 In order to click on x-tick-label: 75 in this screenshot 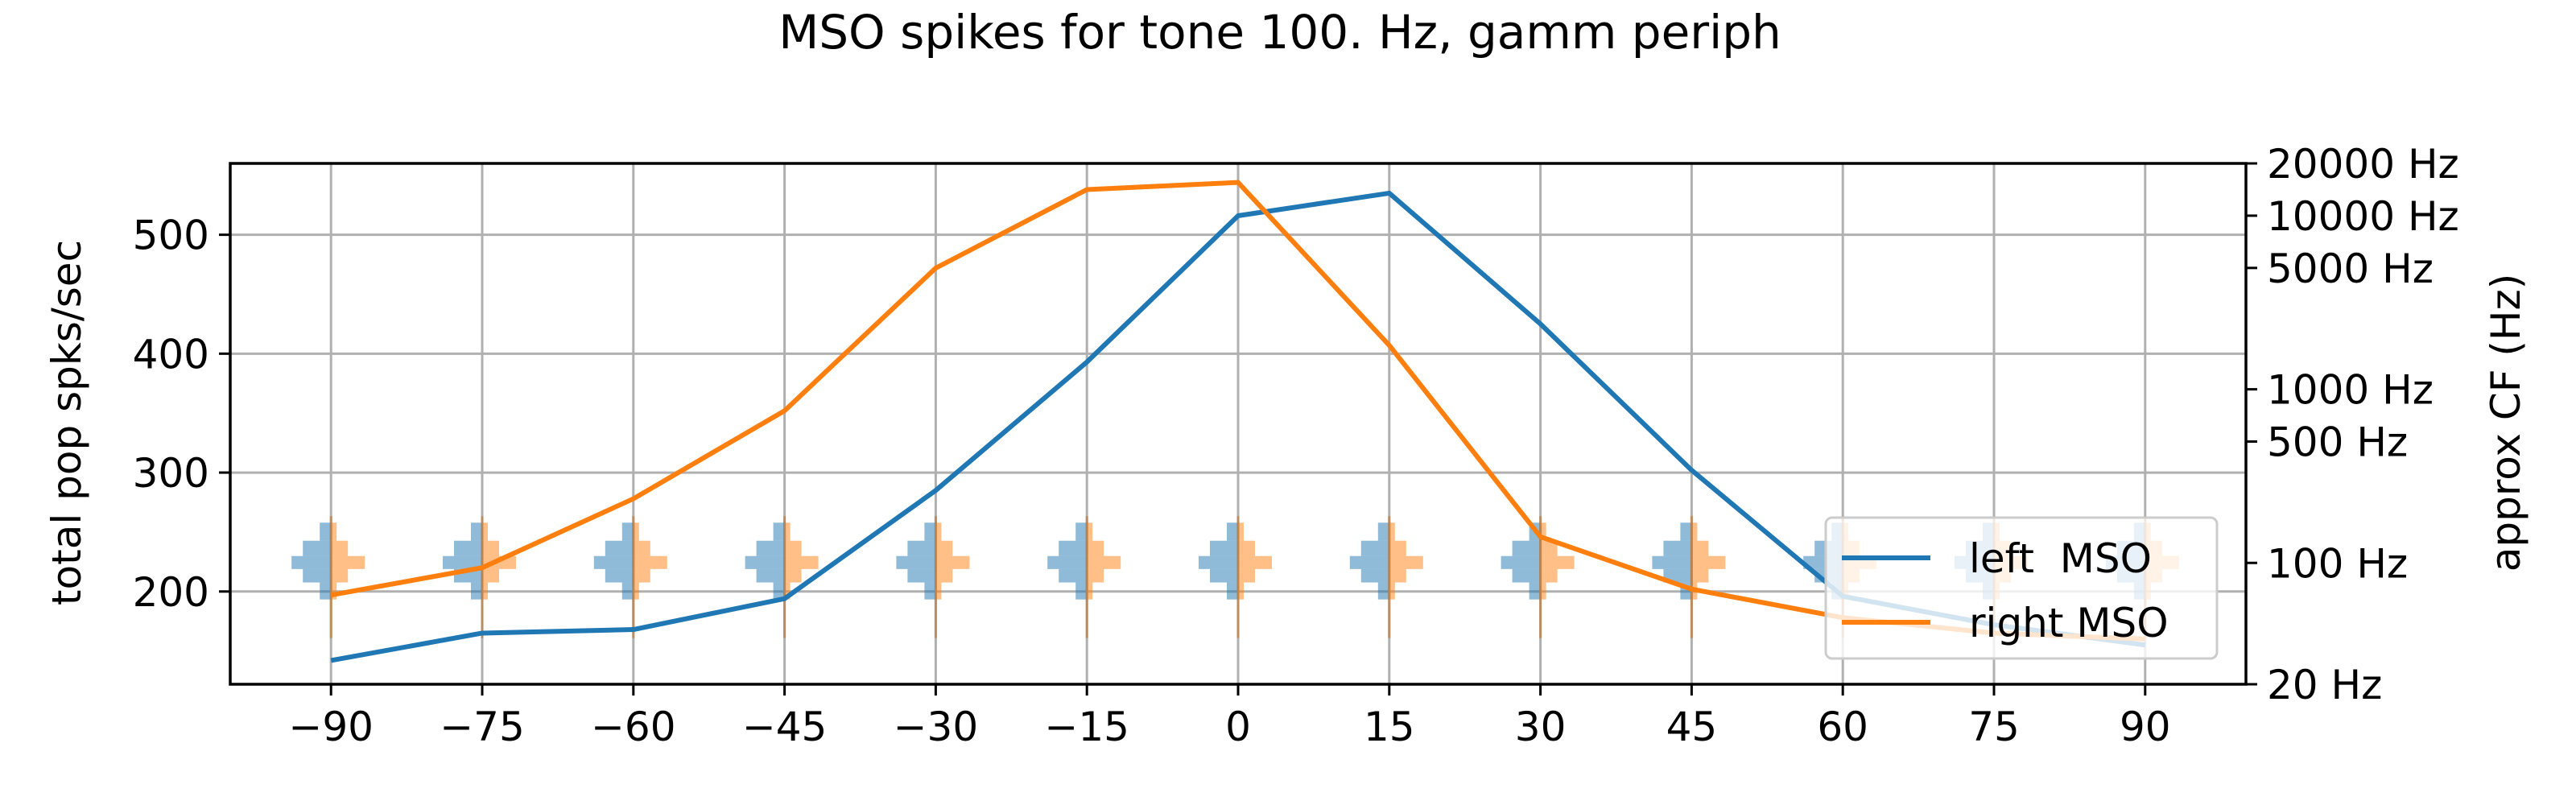, I will do `click(1994, 727)`.